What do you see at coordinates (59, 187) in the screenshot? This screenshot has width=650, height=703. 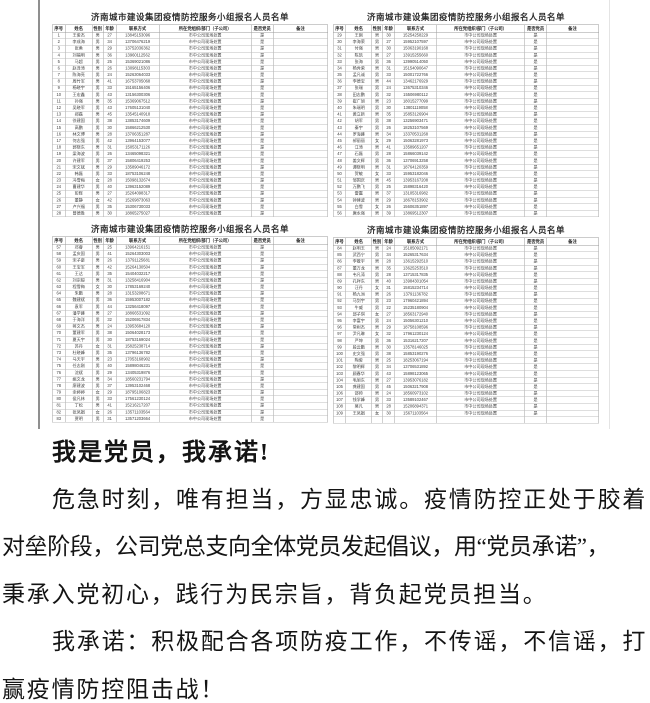 I see `table-cell: 24` at bounding box center [59, 187].